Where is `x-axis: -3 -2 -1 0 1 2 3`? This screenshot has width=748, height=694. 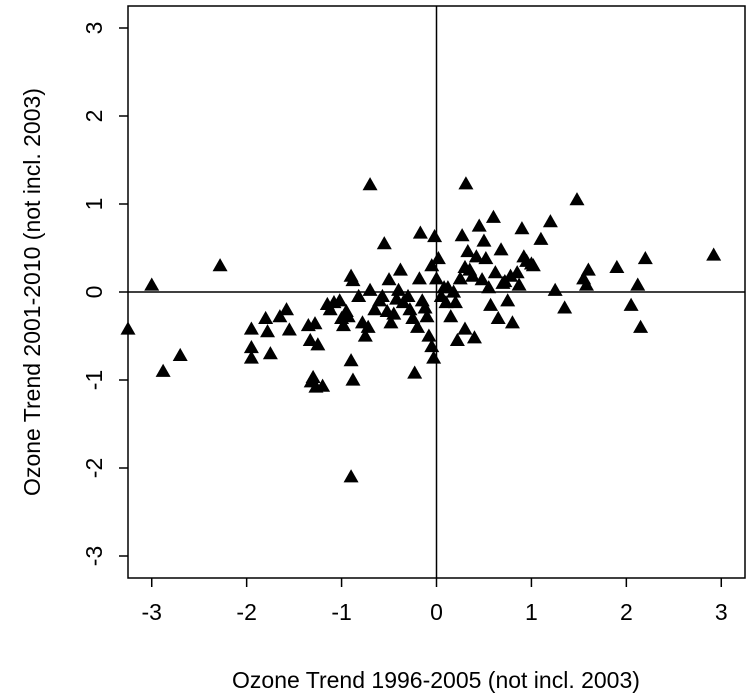
x-axis: -3 -2 -1 0 1 2 3 is located at coordinates (435, 601).